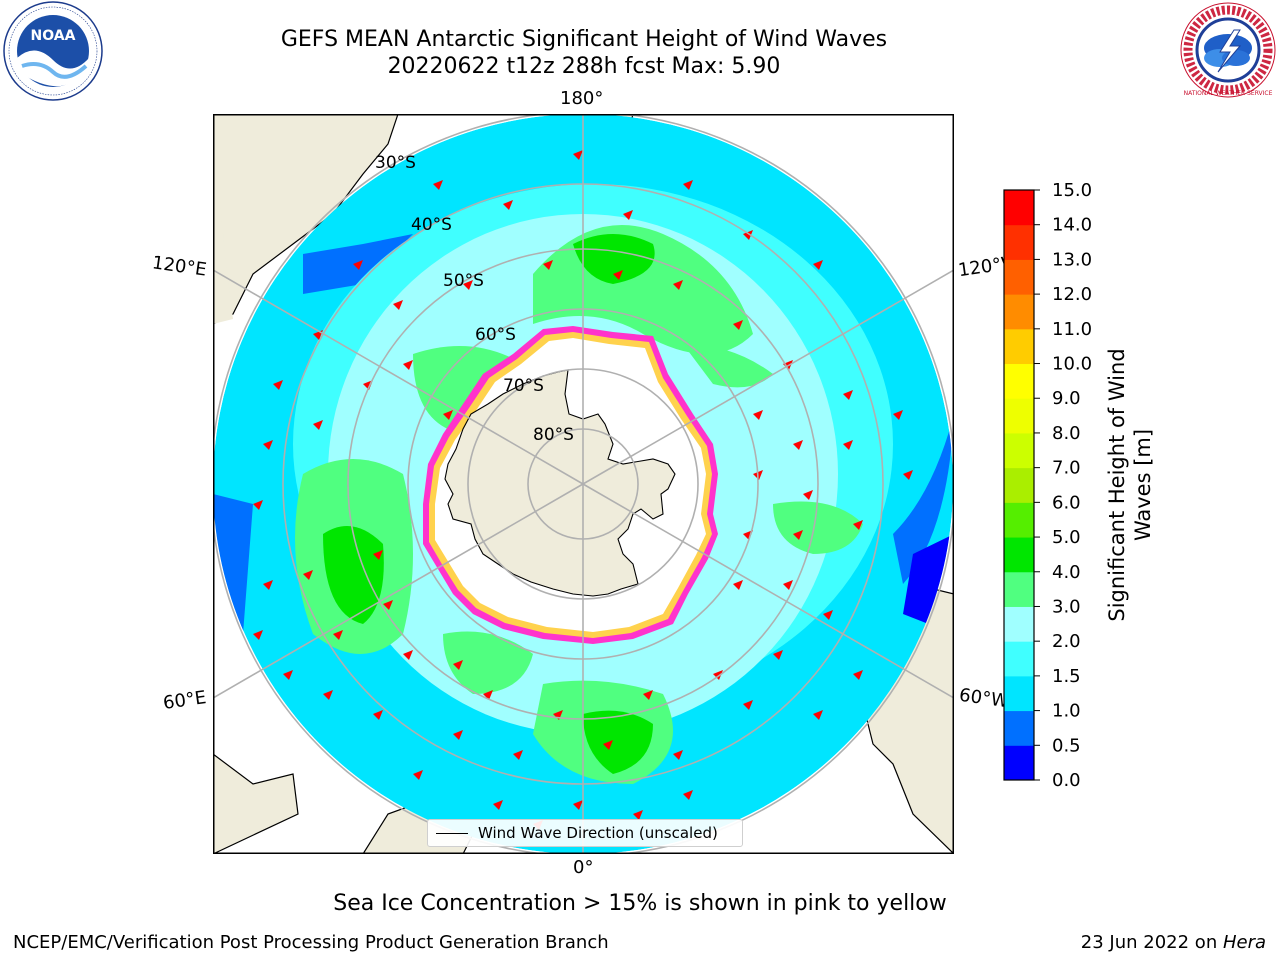 Image resolution: width=1280 pixels, height=960 pixels. What do you see at coordinates (179, 266) in the screenshot?
I see `lon-label-120e: 120°E` at bounding box center [179, 266].